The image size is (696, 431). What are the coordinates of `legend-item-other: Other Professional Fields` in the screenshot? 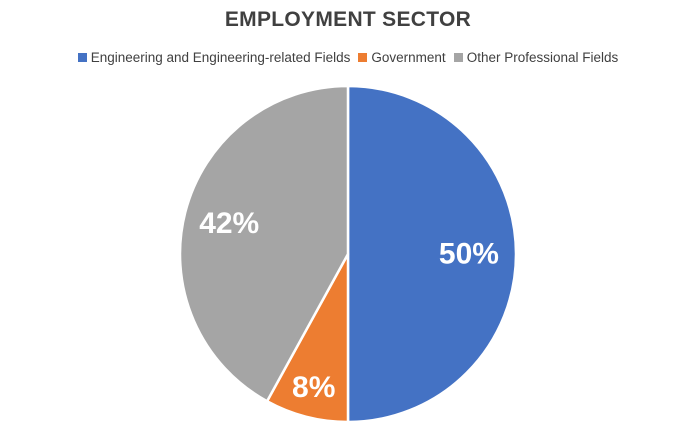 It's located at (536, 57).